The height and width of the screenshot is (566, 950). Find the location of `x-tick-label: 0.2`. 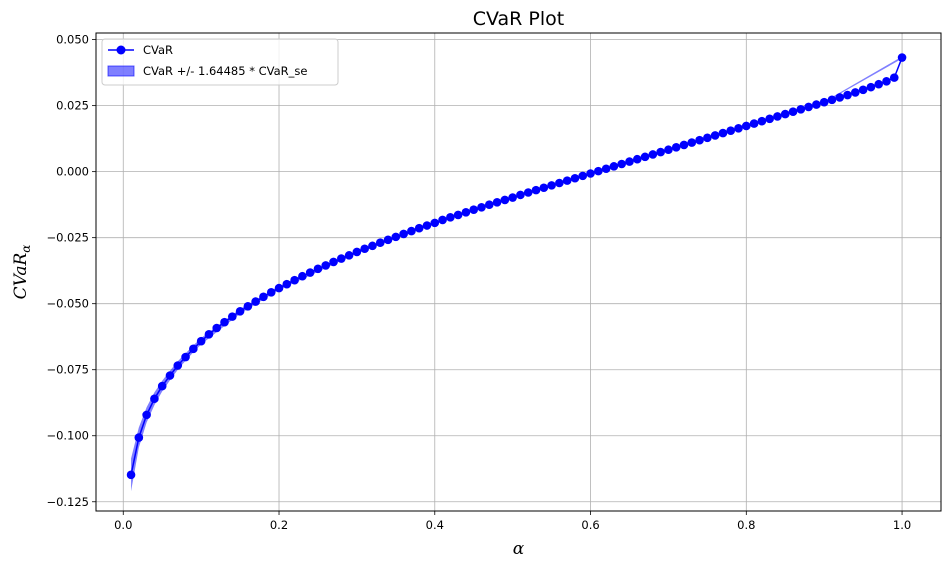

x-tick-label: 0.2 is located at coordinates (279, 525).